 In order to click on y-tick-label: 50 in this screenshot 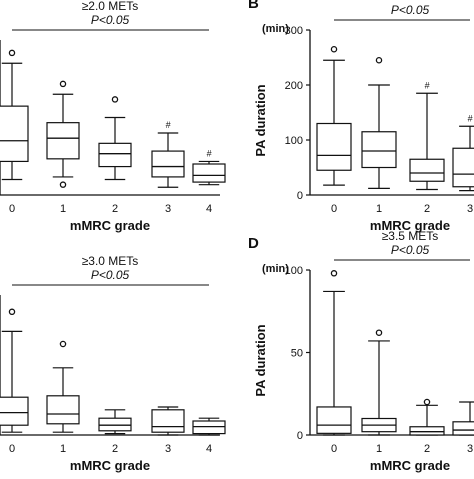, I will do `click(297, 354)`.